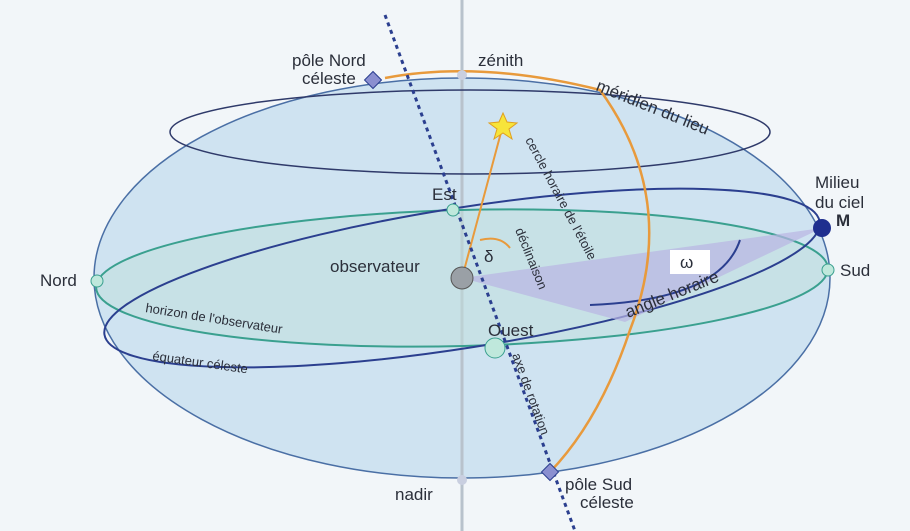 The width and height of the screenshot is (910, 531). I want to click on hour-angle-area, so click(642, 275).